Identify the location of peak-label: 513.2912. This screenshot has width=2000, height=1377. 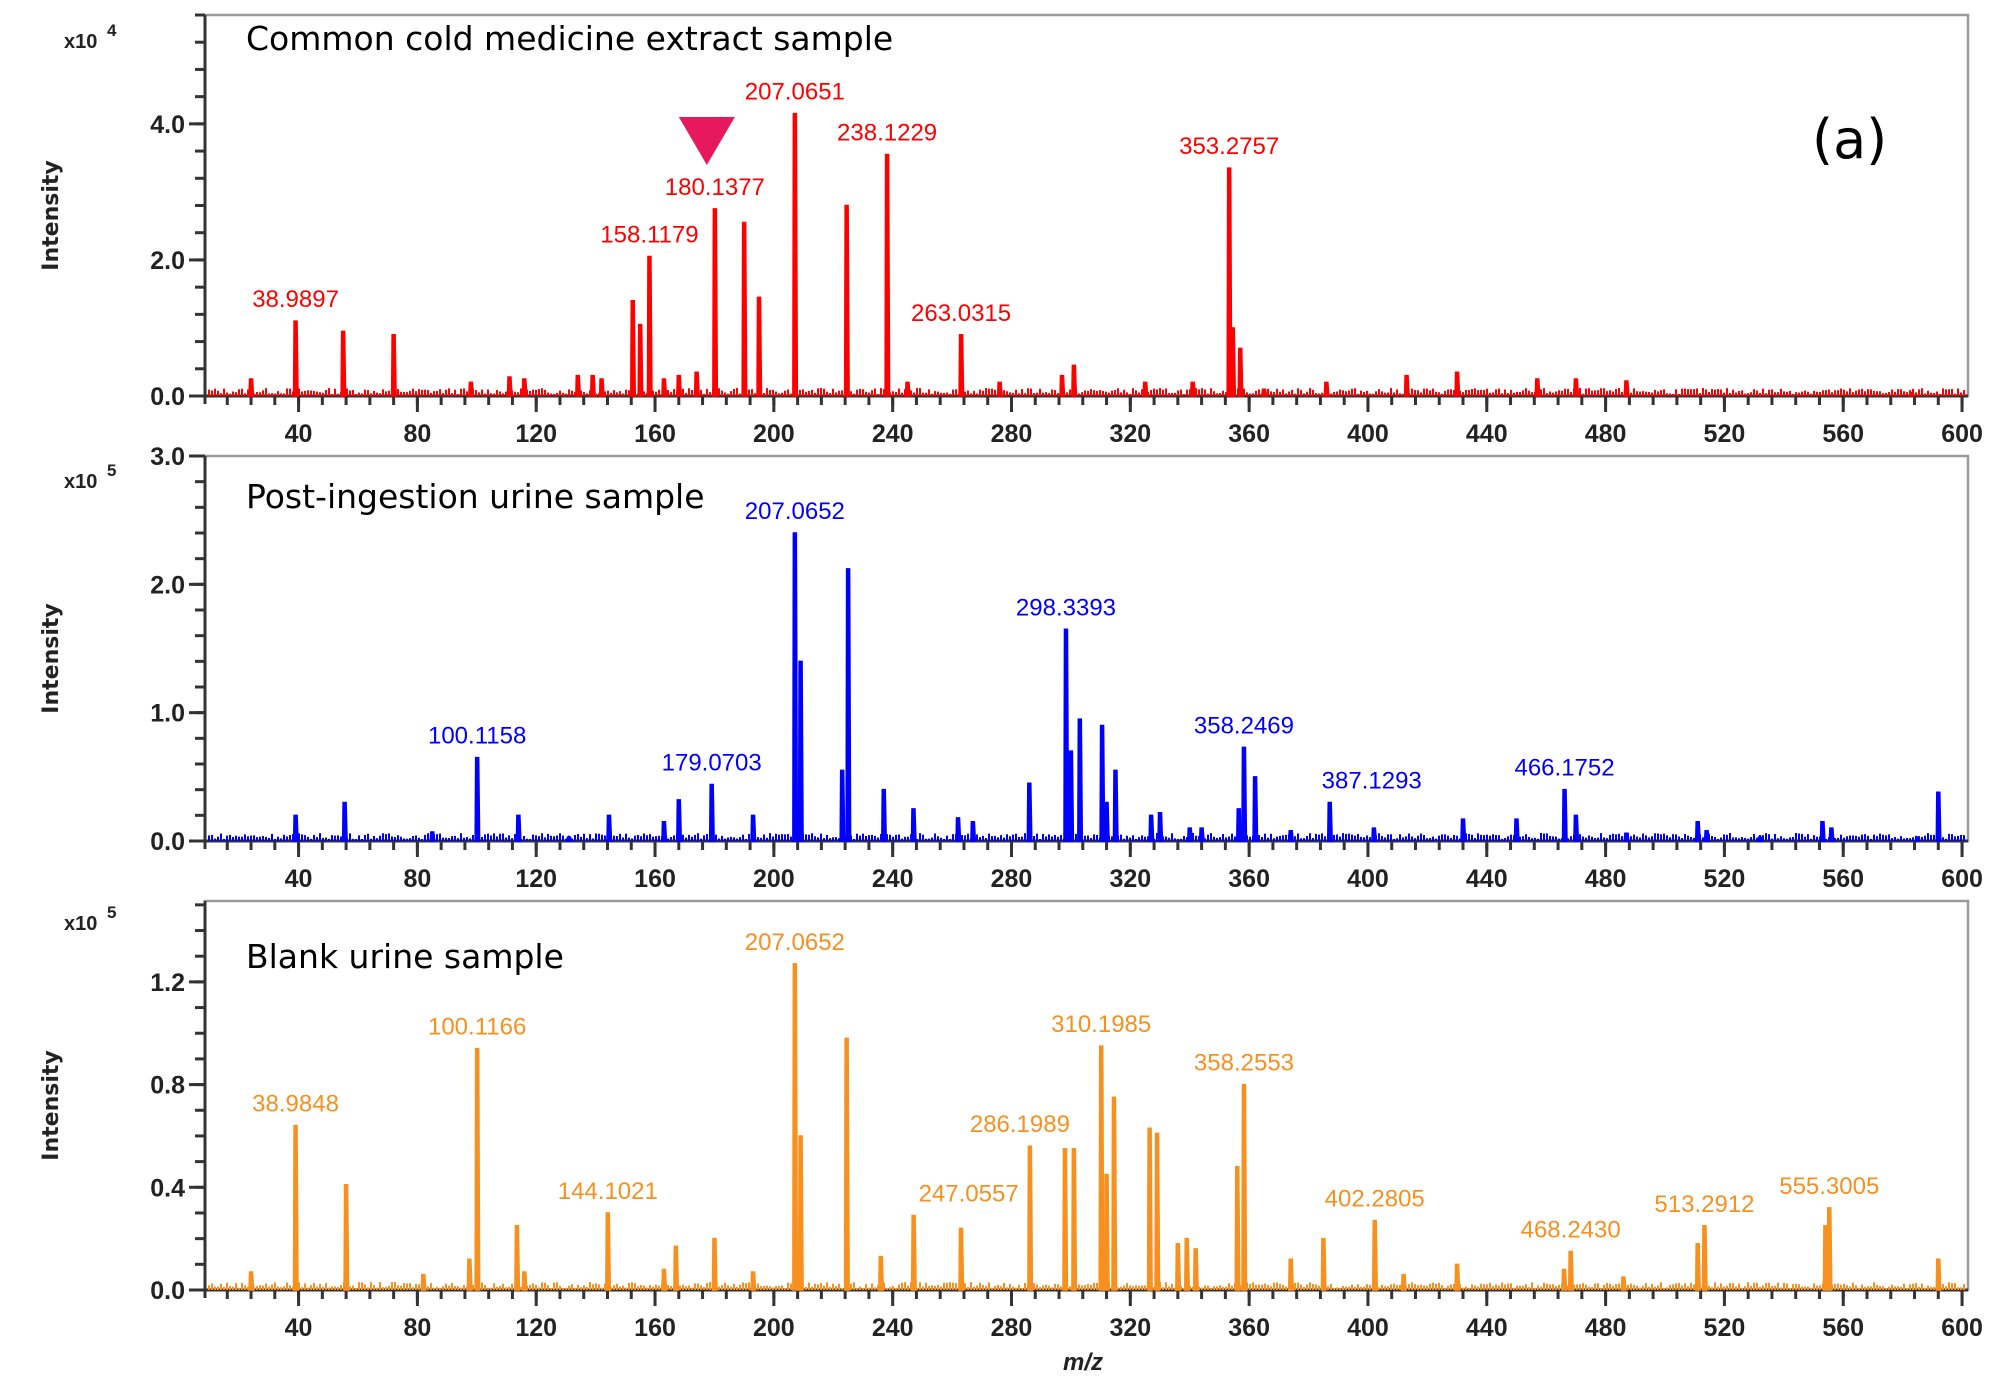
(1704, 1204).